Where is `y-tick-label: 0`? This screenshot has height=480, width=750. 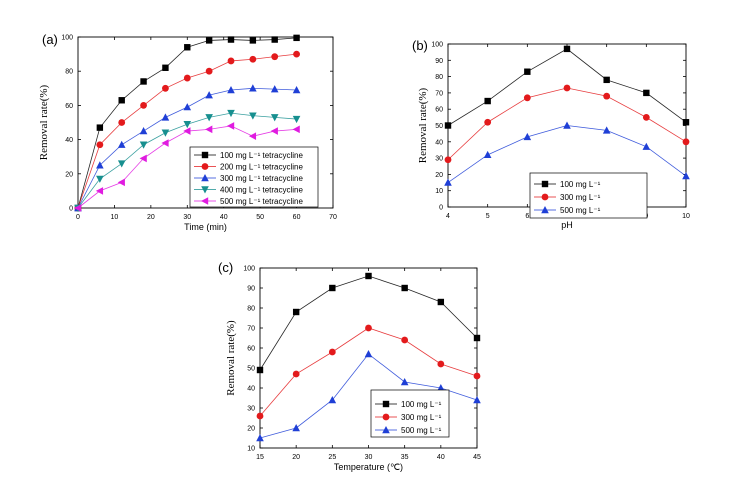 y-tick-label: 0 is located at coordinates (71, 209).